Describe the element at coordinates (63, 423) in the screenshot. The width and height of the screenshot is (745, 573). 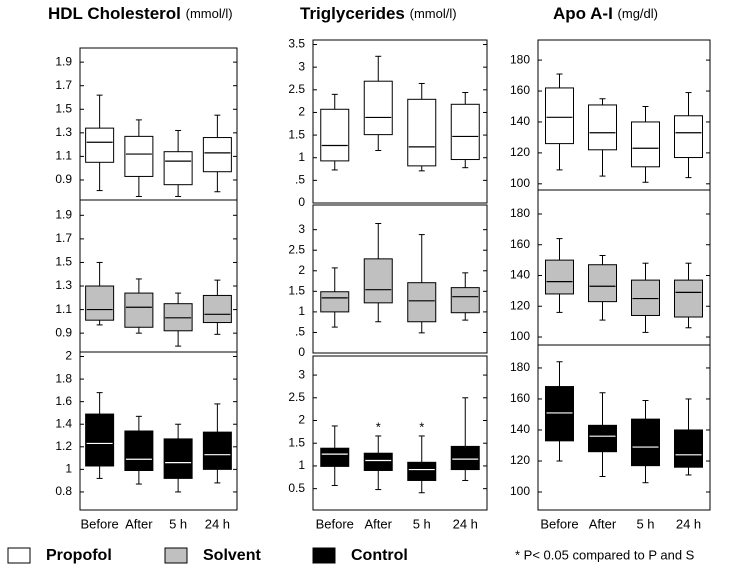
I see `y-tick-label: 1.4` at that location.